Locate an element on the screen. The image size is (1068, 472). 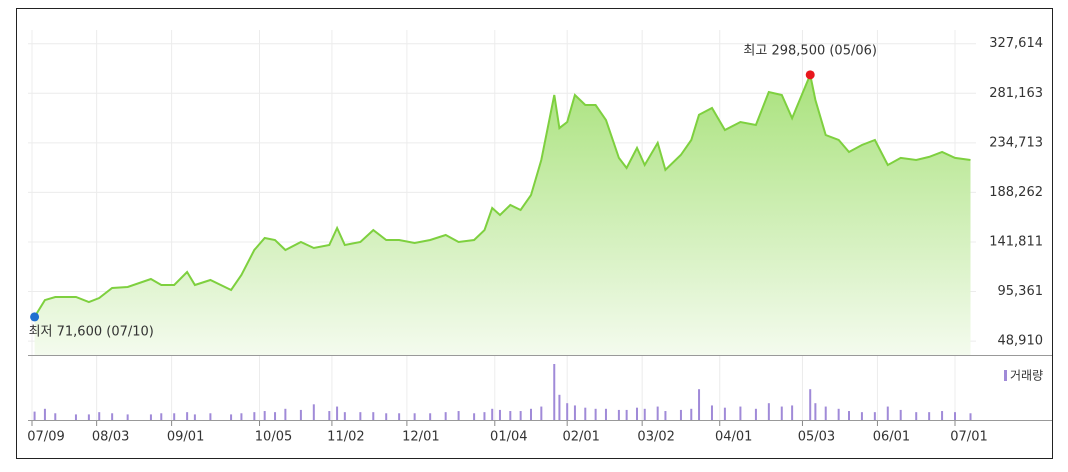
x-tick-label: 06/01 is located at coordinates (891, 437).